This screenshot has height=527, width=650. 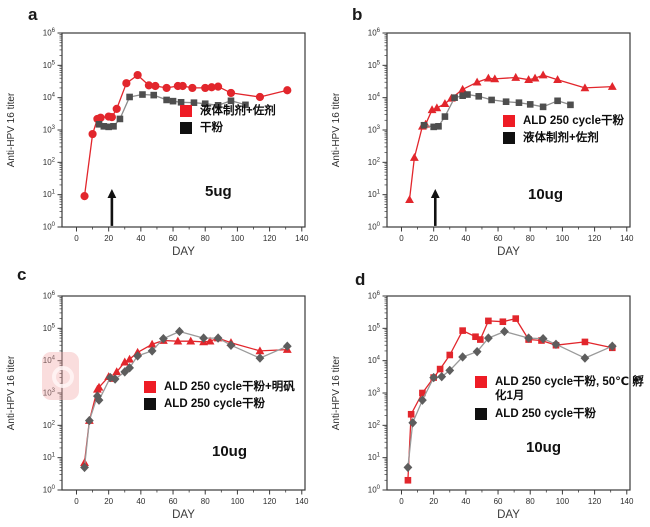 I want to click on svg-text: 20, so click(x=433, y=501).